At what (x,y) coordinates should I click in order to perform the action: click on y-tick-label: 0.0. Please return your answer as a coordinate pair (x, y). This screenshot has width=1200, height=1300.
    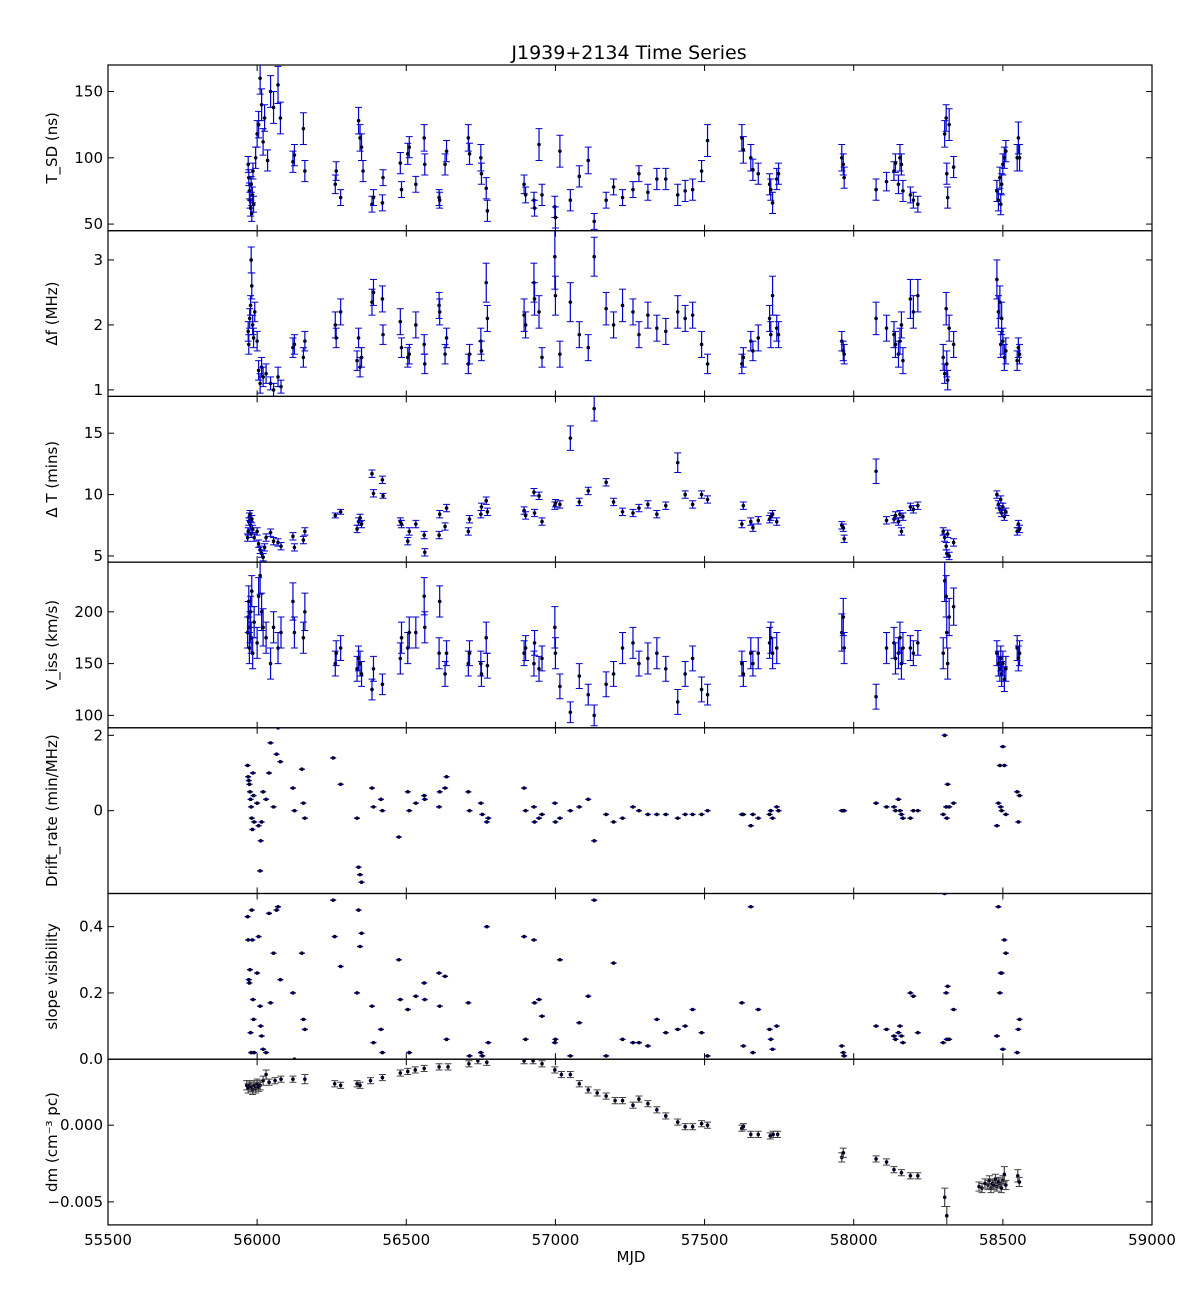
    Looking at the image, I should click on (91, 1059).